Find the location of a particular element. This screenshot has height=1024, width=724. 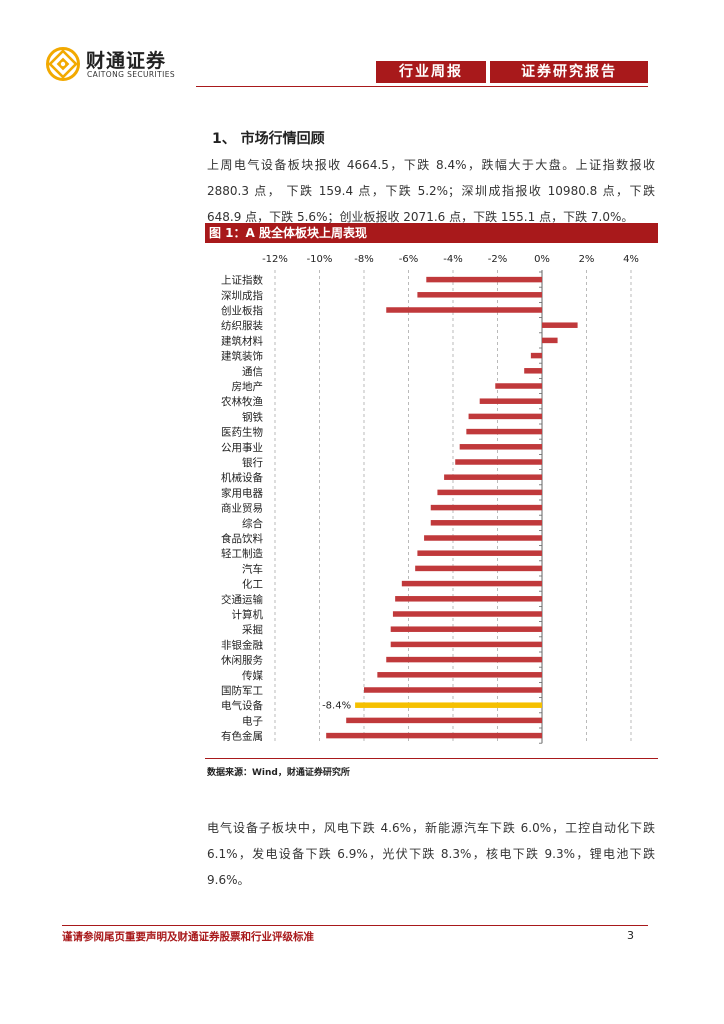

chart-category-label: 公用事业 is located at coordinates (242, 447).